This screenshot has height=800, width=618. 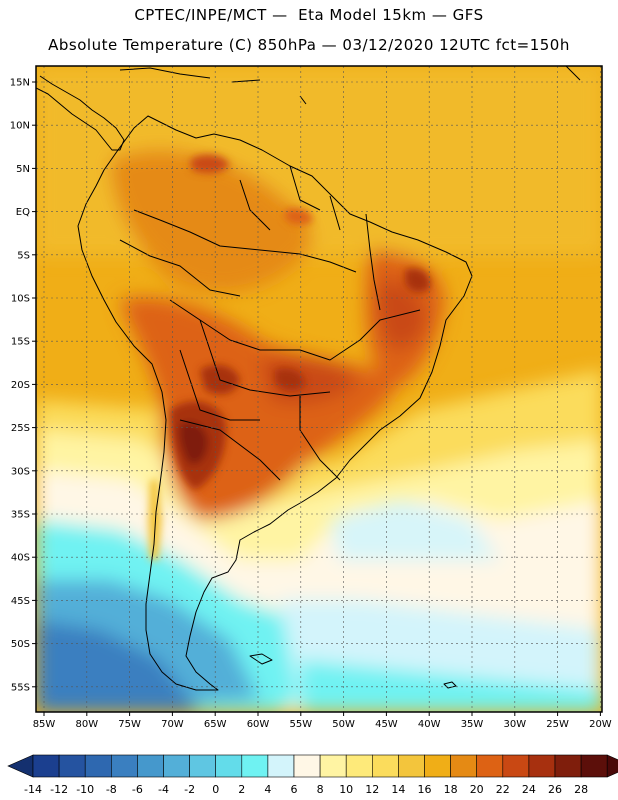 What do you see at coordinates (429, 724) in the screenshot?
I see `lon-tick-label: 40W` at bounding box center [429, 724].